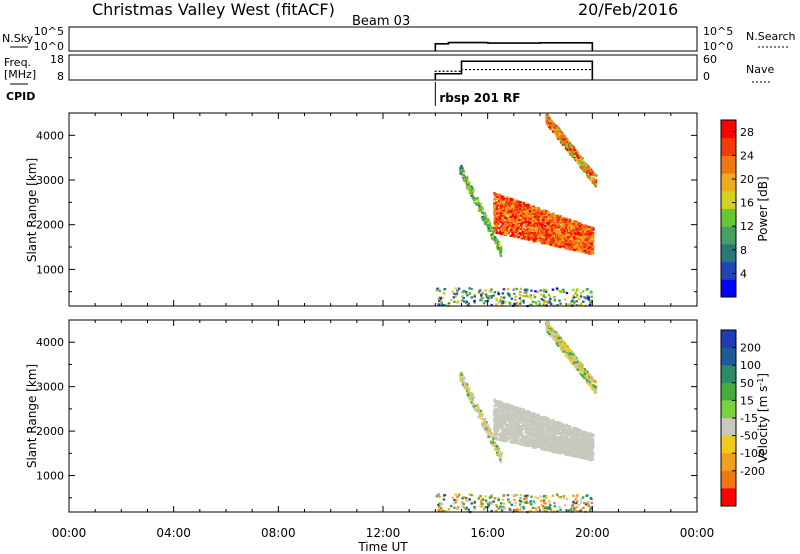 The width and height of the screenshot is (800, 554). What do you see at coordinates (57, 59) in the screenshot?
I see `freq-tick-top: 18` at bounding box center [57, 59].